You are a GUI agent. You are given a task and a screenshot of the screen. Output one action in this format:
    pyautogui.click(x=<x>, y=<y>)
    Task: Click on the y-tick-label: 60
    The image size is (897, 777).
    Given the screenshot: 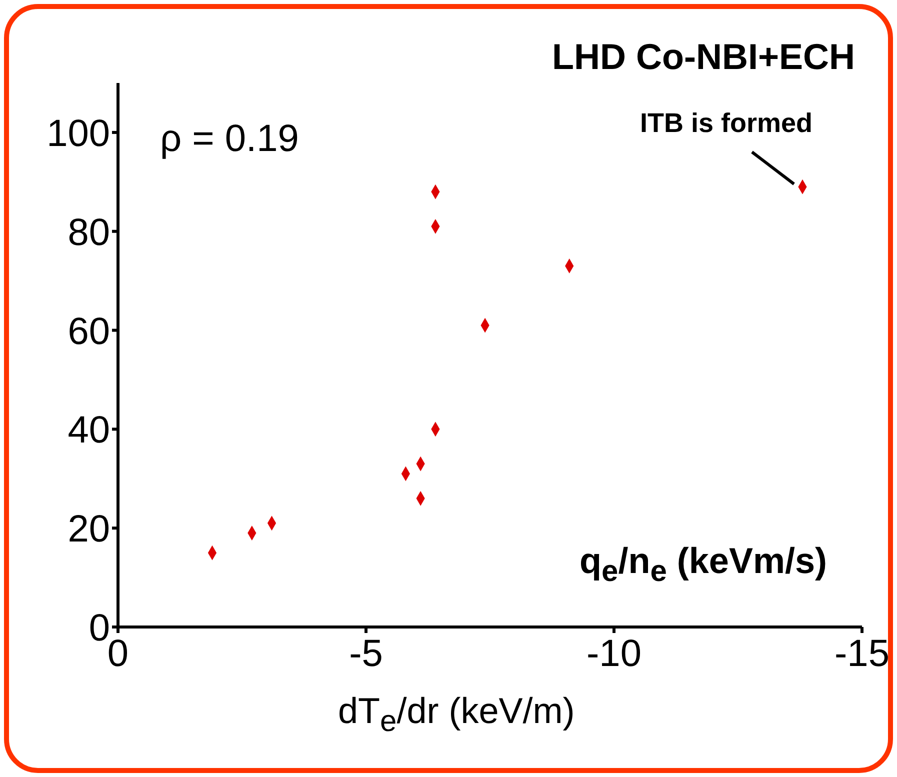 What is the action you would take?
    pyautogui.click(x=89, y=331)
    